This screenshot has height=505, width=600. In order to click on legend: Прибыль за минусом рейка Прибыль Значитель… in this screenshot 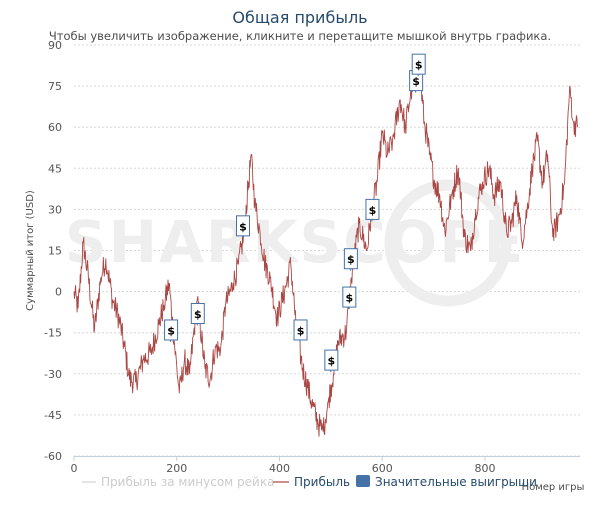, I will do `click(309, 482)`.